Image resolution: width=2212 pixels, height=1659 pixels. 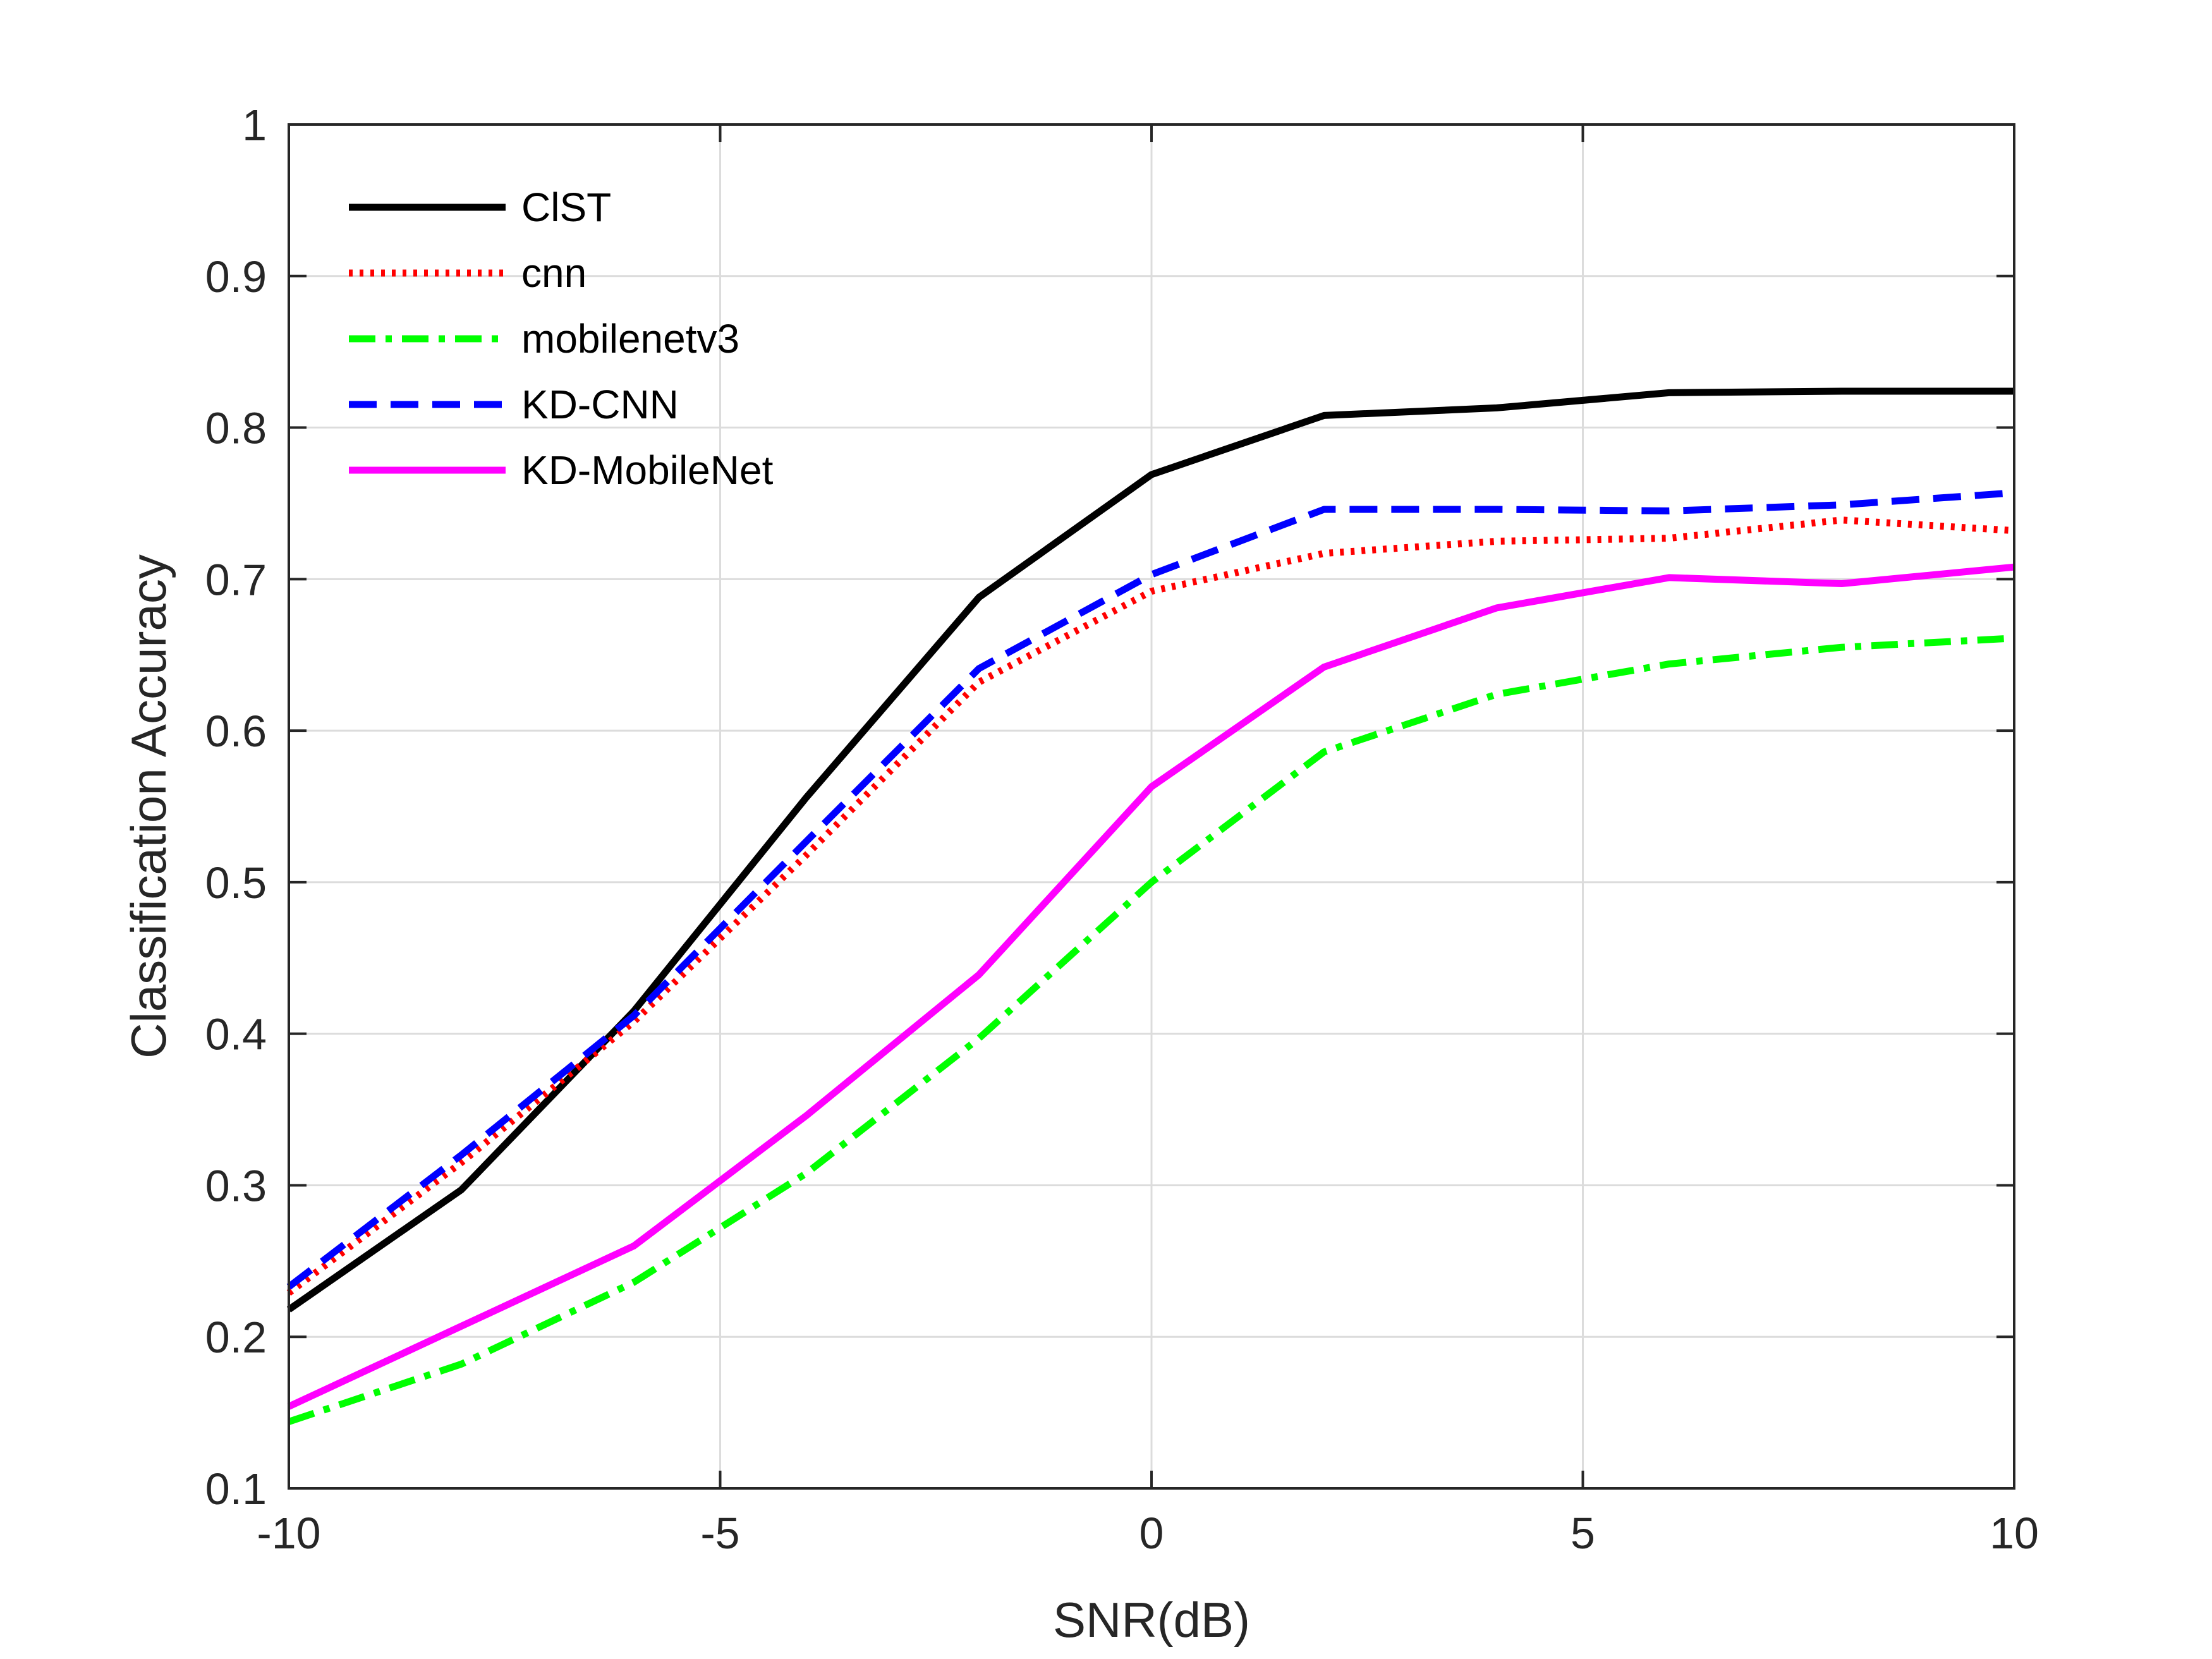 What do you see at coordinates (1151, 1620) in the screenshot?
I see `x-axis-label: SNR(dB)` at bounding box center [1151, 1620].